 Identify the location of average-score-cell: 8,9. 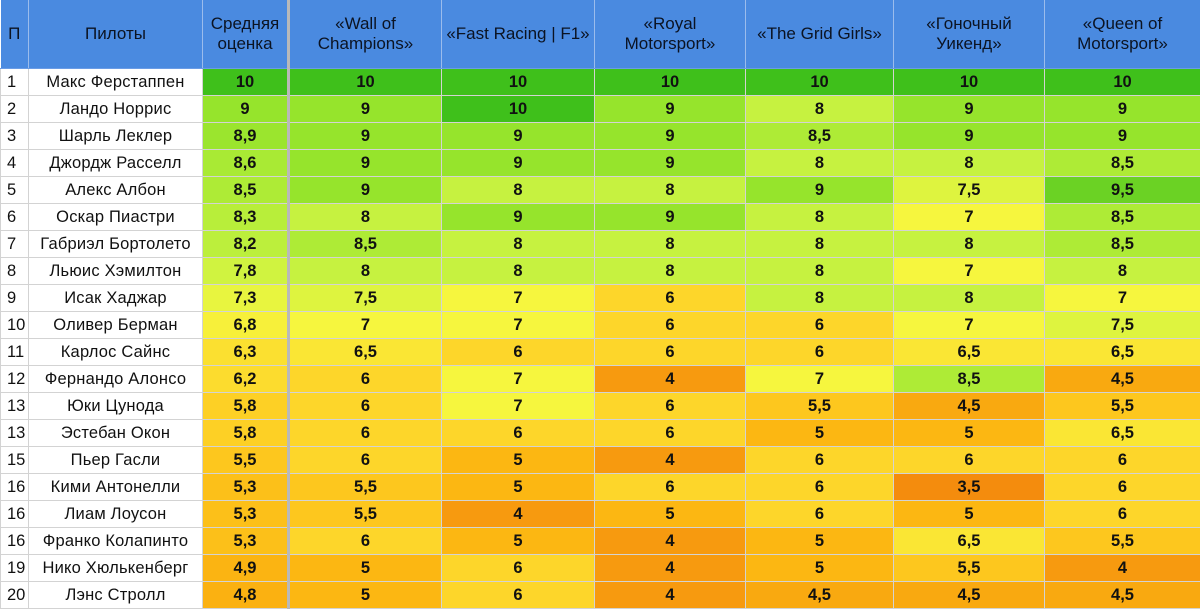
(246, 136).